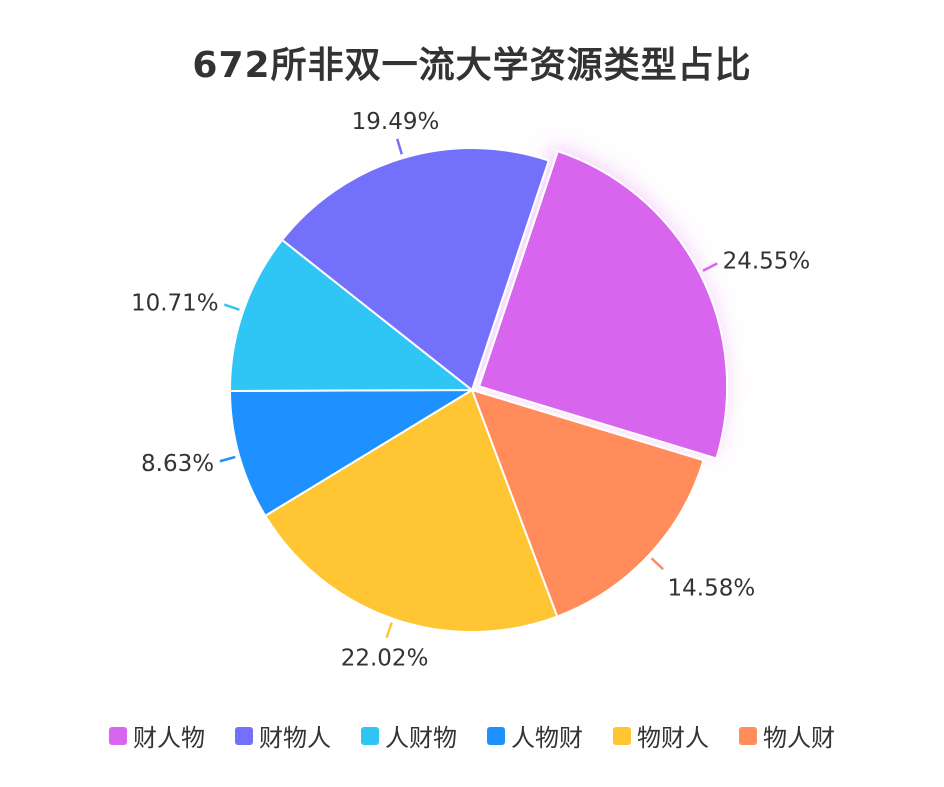 The image size is (944, 787). I want to click on chart-title: 672所非双一流大学资源类型占比, so click(472, 65).